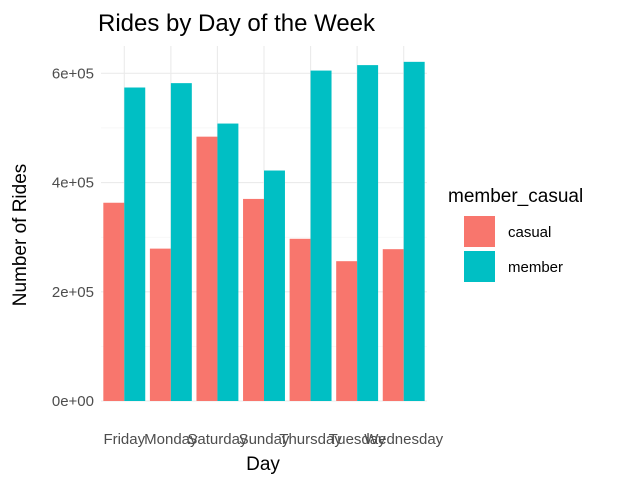 The image size is (637, 484). What do you see at coordinates (73, 73) in the screenshot?
I see `y-tick-label: 6e+05` at bounding box center [73, 73].